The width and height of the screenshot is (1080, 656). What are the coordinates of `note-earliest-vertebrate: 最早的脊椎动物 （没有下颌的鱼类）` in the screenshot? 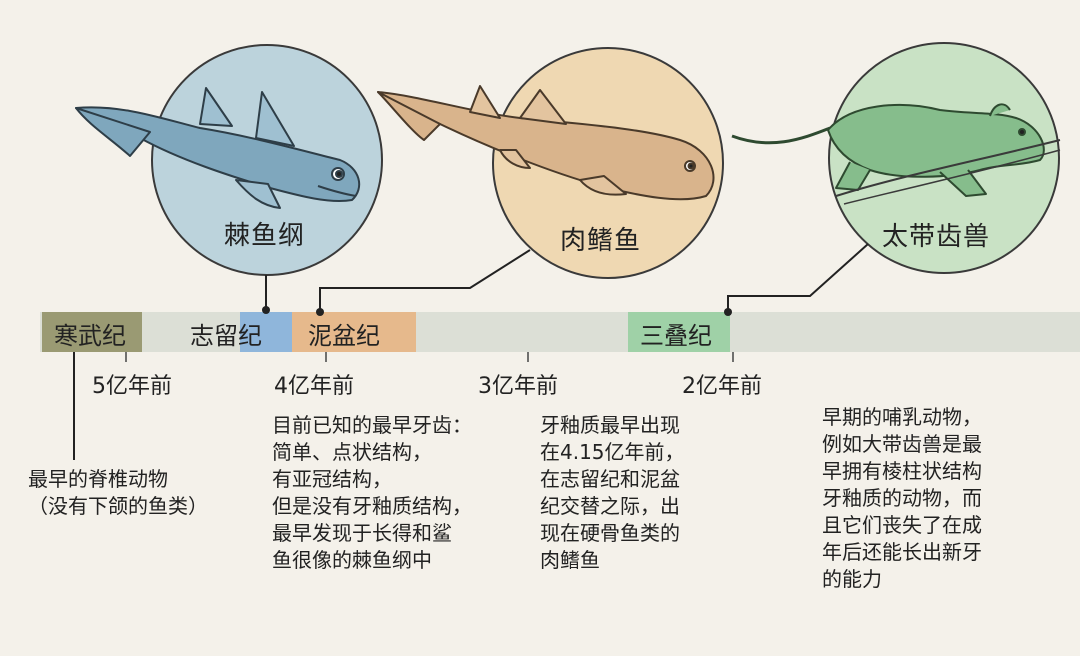 It's located at (118, 492).